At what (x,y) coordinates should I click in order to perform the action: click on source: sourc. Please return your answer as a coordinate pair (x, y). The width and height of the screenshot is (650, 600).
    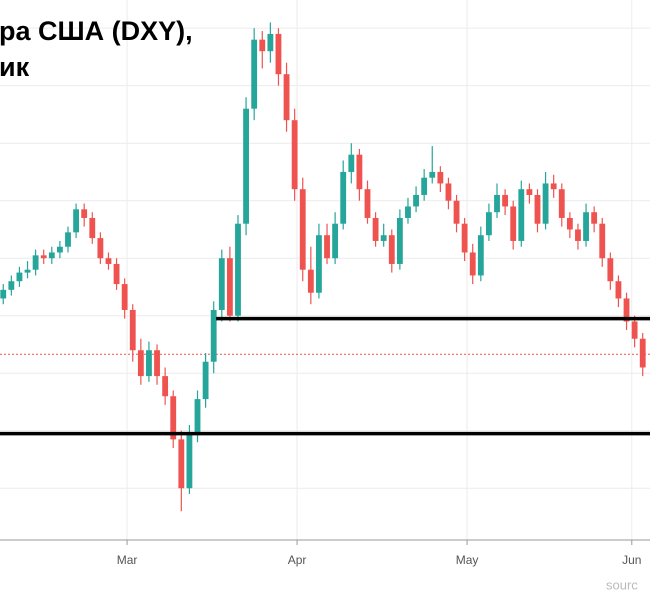
    Looking at the image, I should click on (622, 584).